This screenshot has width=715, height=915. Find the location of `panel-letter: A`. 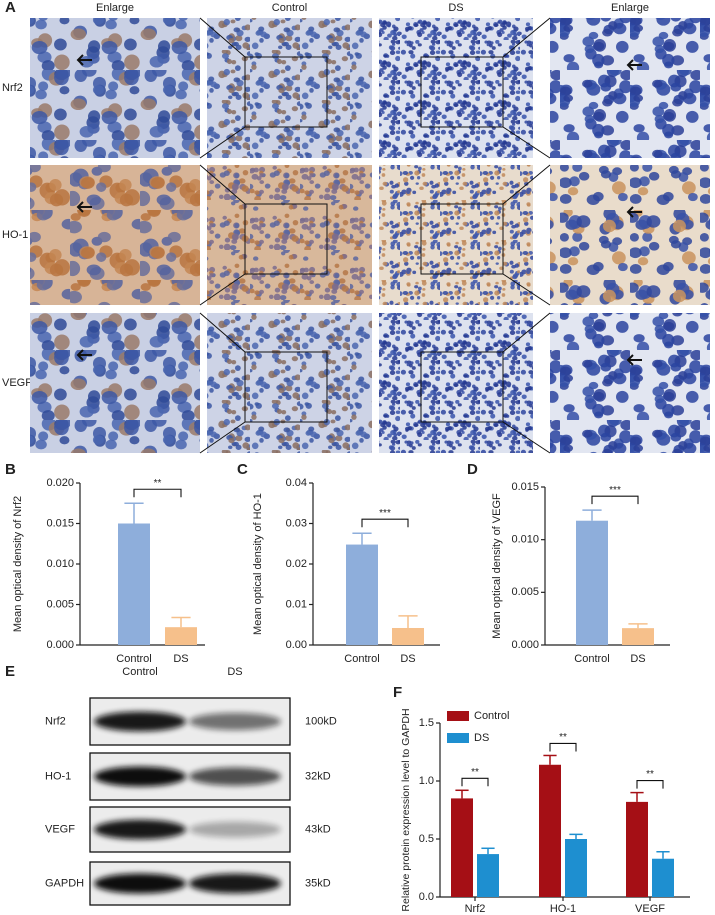

panel-letter: A is located at coordinates (10, 8).